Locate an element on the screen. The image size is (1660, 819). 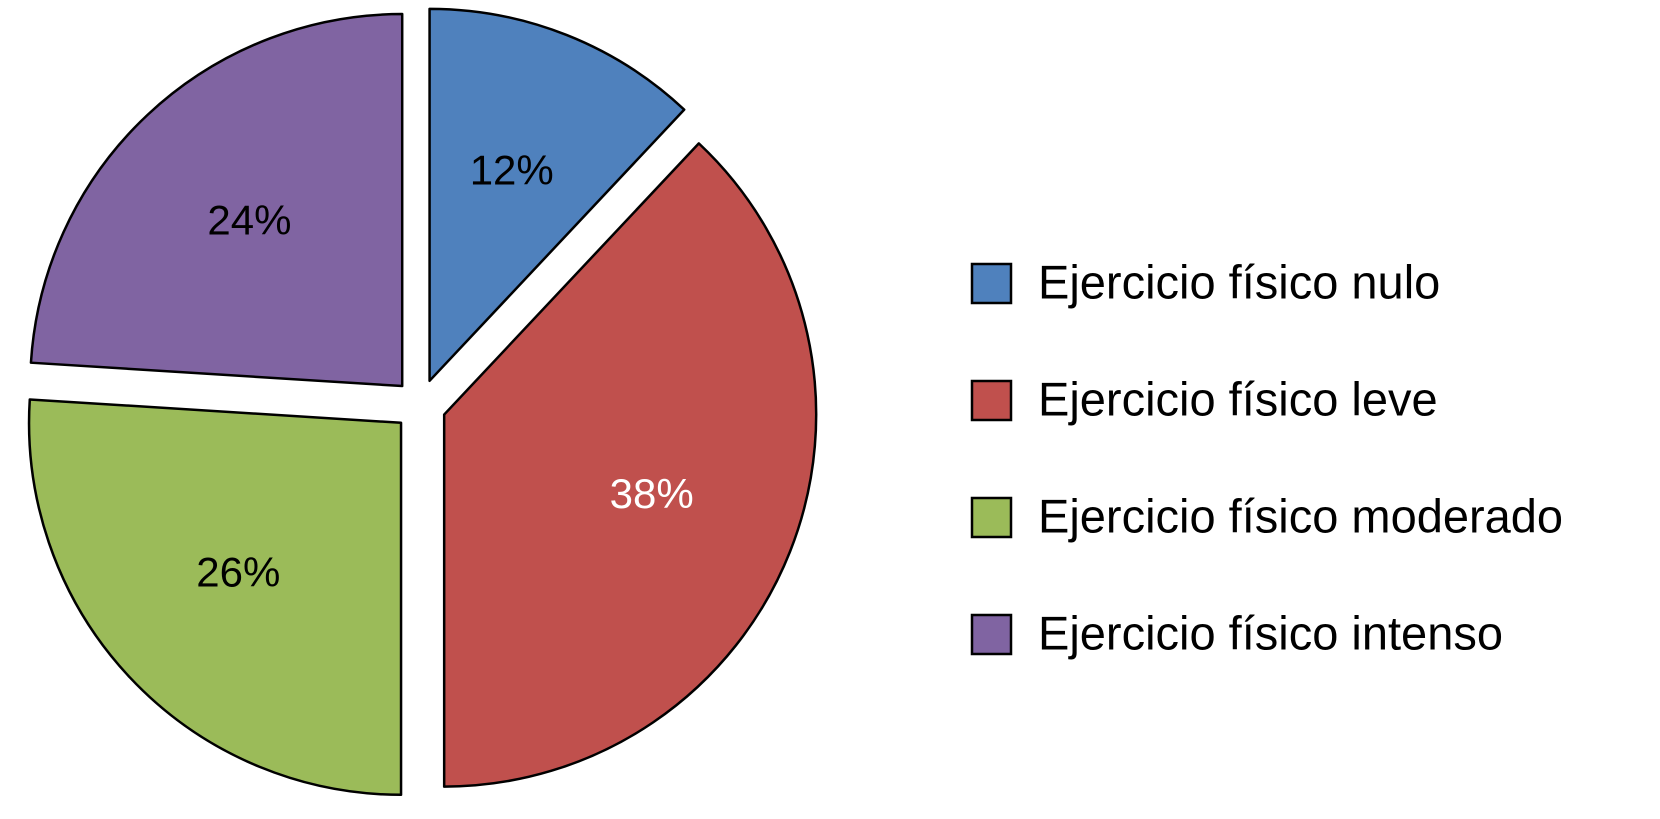
data-label: 12% is located at coordinates (512, 169).